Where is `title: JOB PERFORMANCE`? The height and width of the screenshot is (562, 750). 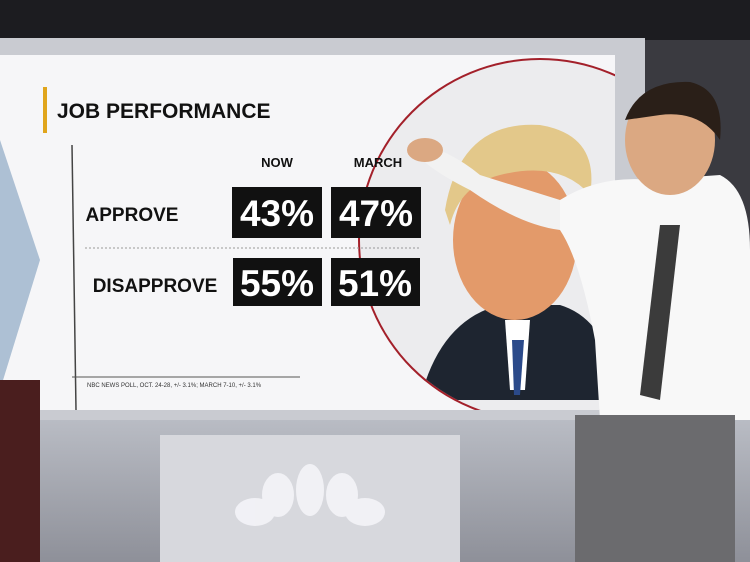
title: JOB PERFORMANCE is located at coordinates (164, 111).